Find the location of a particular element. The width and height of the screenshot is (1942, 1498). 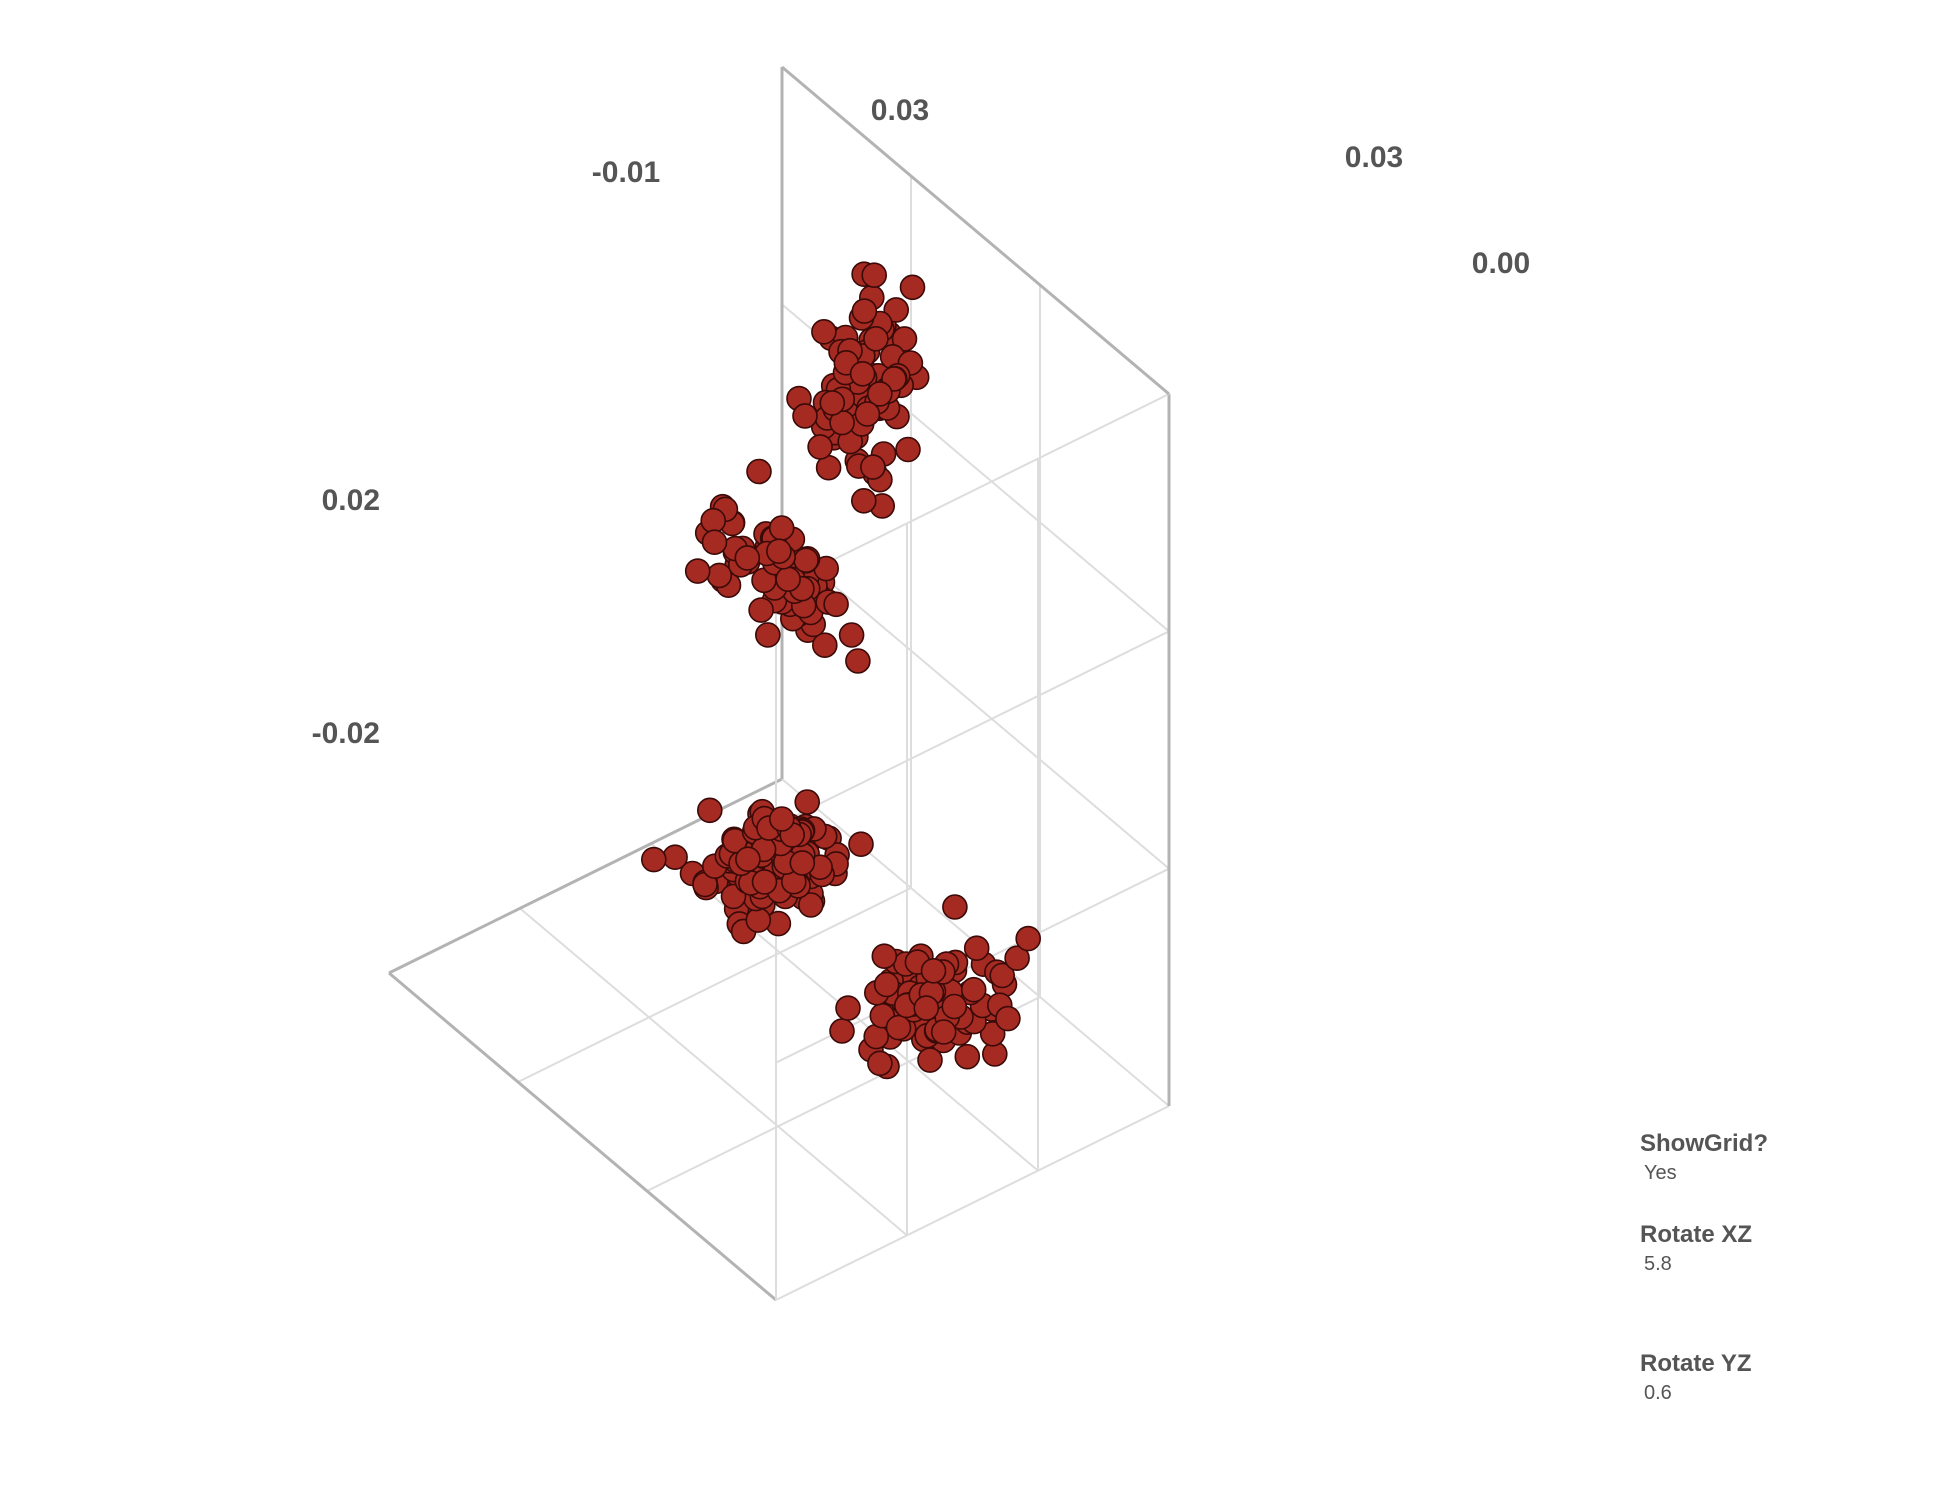

points-layer is located at coordinates (840, 670).